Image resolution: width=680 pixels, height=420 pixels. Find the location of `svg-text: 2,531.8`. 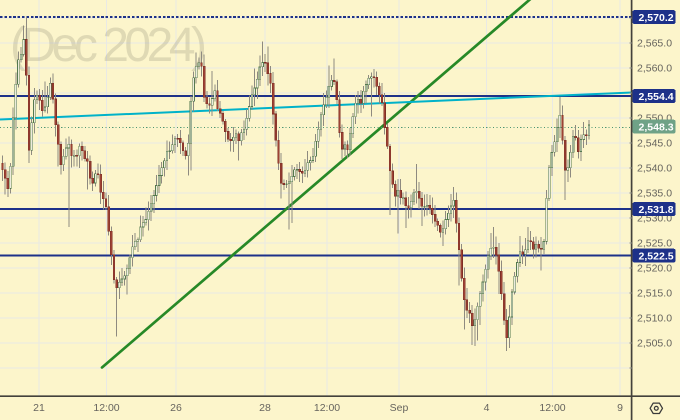

svg-text: 2,531.8 is located at coordinates (656, 210).